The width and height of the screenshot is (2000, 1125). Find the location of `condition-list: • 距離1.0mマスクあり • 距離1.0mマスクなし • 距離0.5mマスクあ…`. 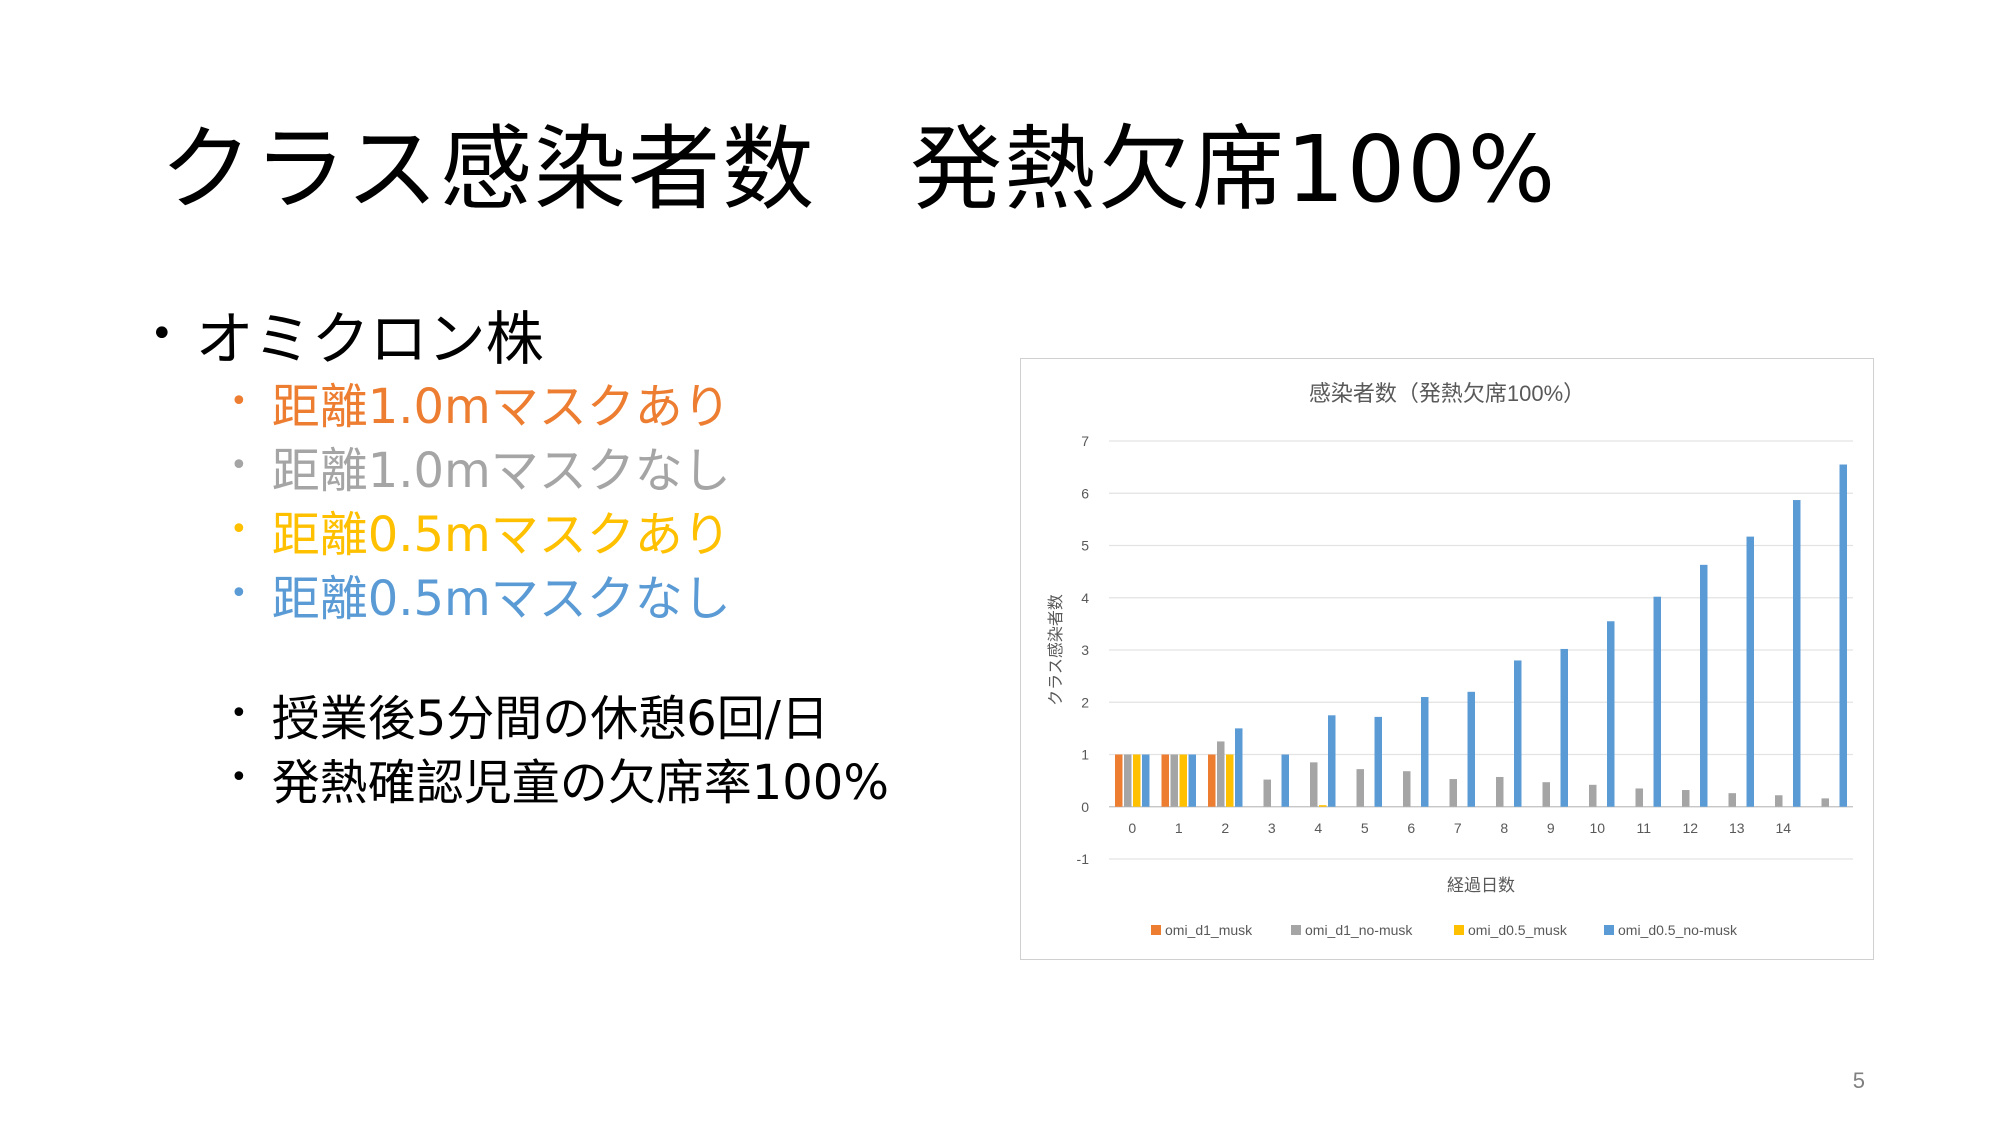

condition-list: • 距離1.0mマスクあり • 距離1.0mマスクなし • 距離0.5mマスクあ… is located at coordinates (559, 590).